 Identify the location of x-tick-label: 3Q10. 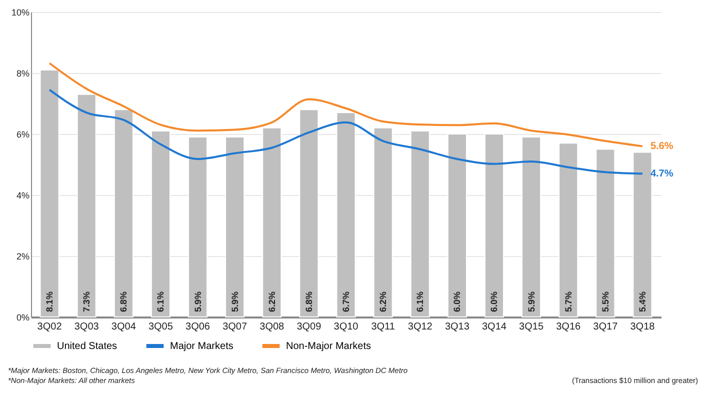
(346, 327).